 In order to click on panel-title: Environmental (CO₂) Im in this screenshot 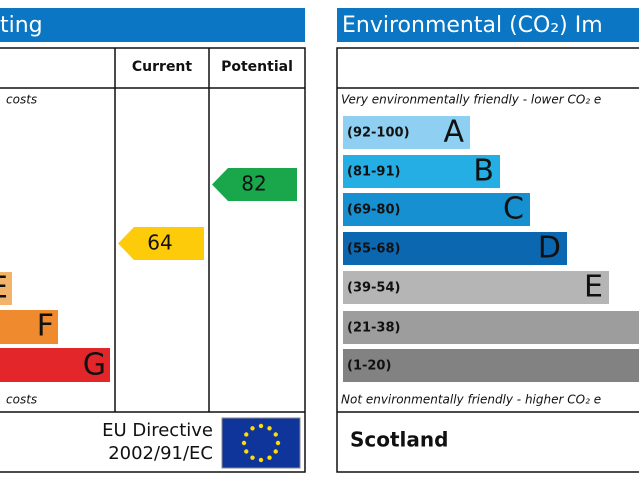, I will do `click(472, 25)`.